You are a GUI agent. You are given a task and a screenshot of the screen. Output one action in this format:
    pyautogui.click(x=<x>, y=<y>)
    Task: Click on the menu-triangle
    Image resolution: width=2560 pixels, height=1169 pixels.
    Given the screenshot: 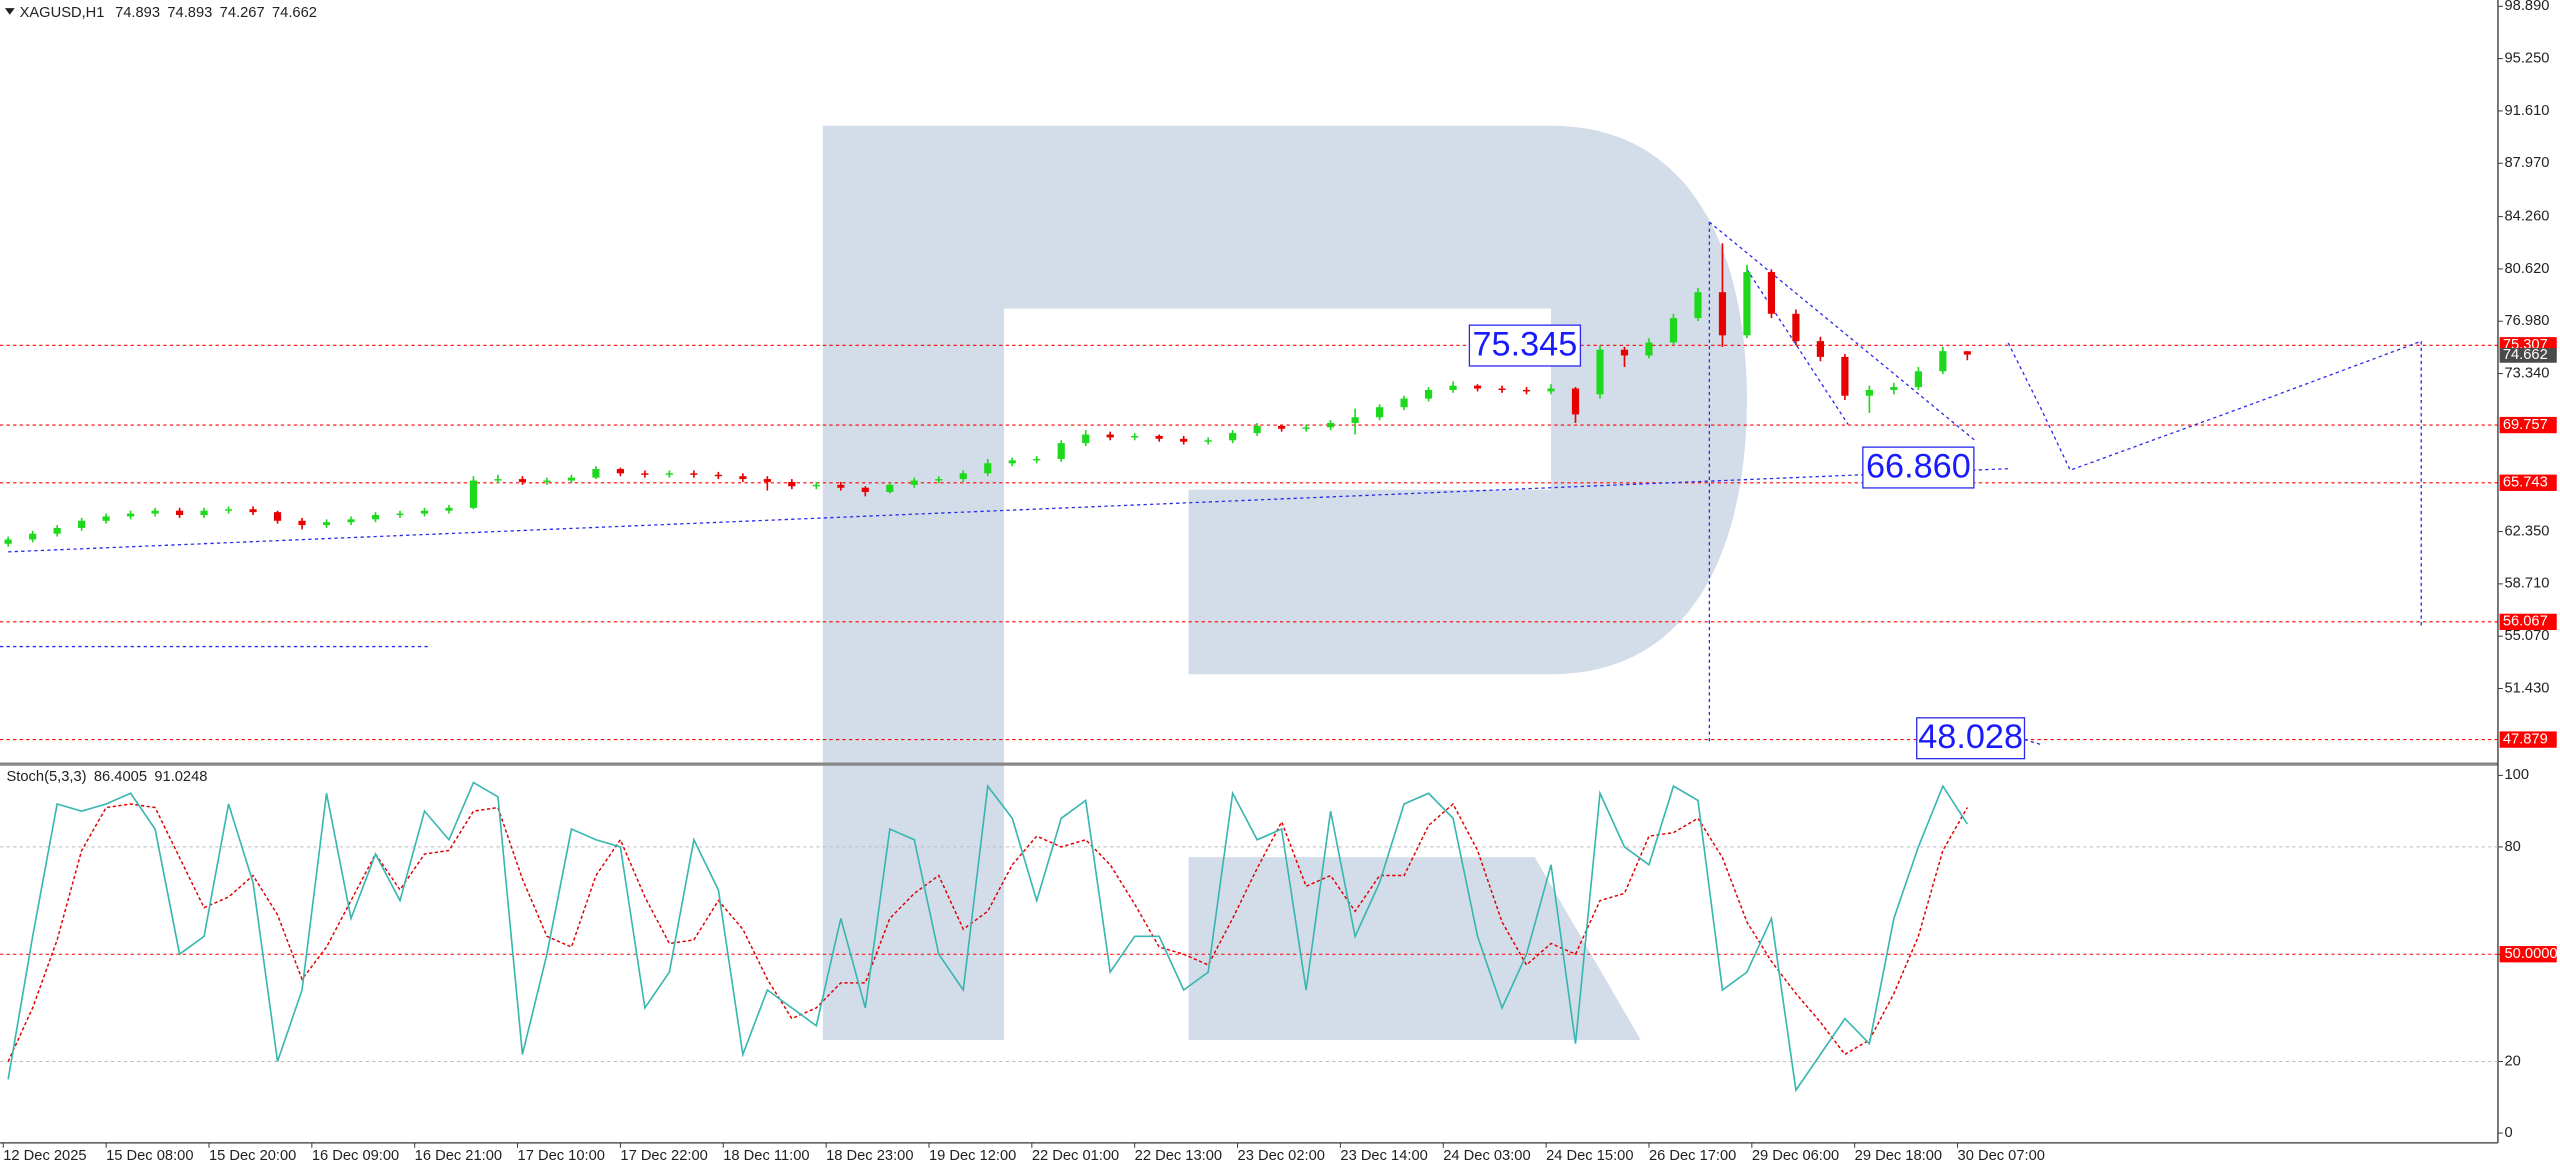 What is the action you would take?
    pyautogui.click(x=9, y=11)
    